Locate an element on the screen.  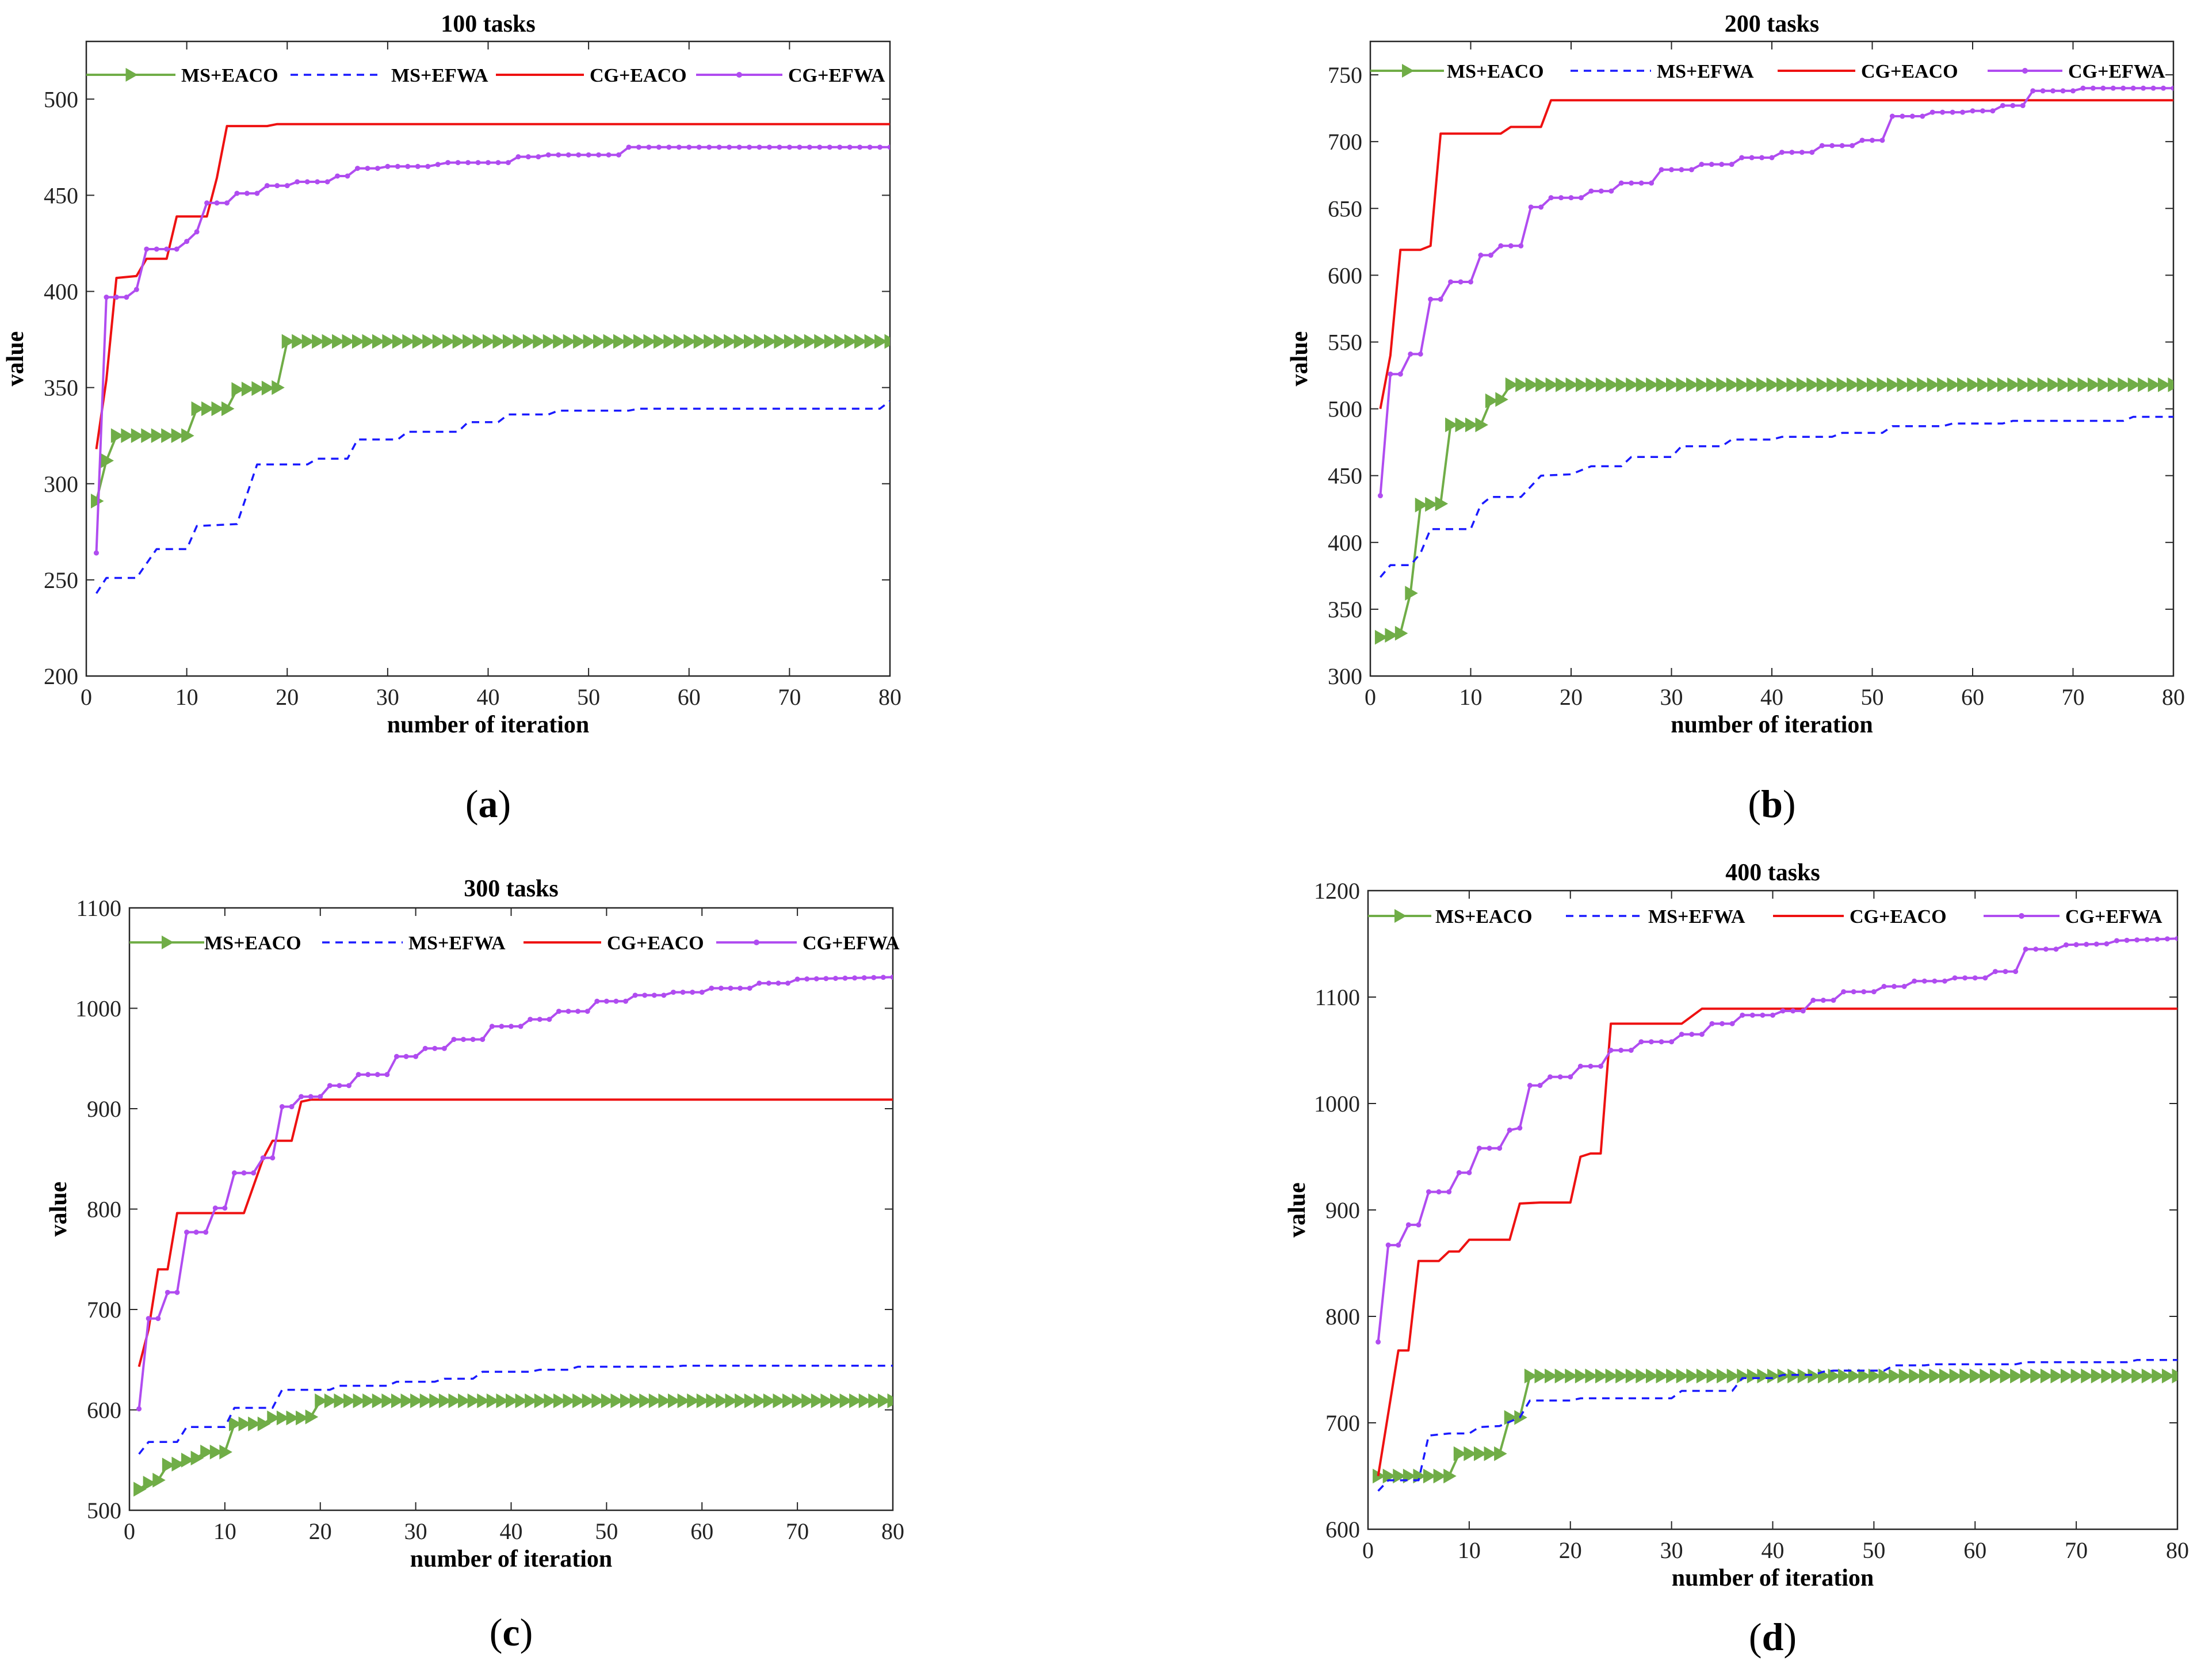
y-tick-label: 600 is located at coordinates (1345, 275).